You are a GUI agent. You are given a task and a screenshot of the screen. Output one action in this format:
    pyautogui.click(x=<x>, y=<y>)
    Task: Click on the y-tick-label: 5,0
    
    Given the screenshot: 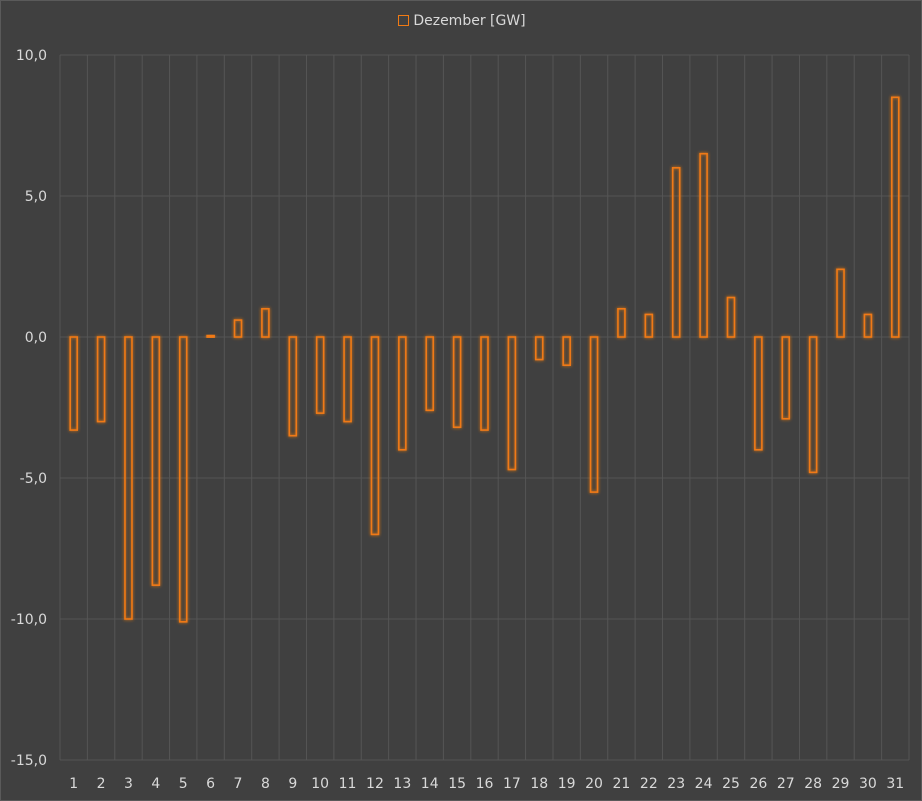 What is the action you would take?
    pyautogui.click(x=36, y=197)
    